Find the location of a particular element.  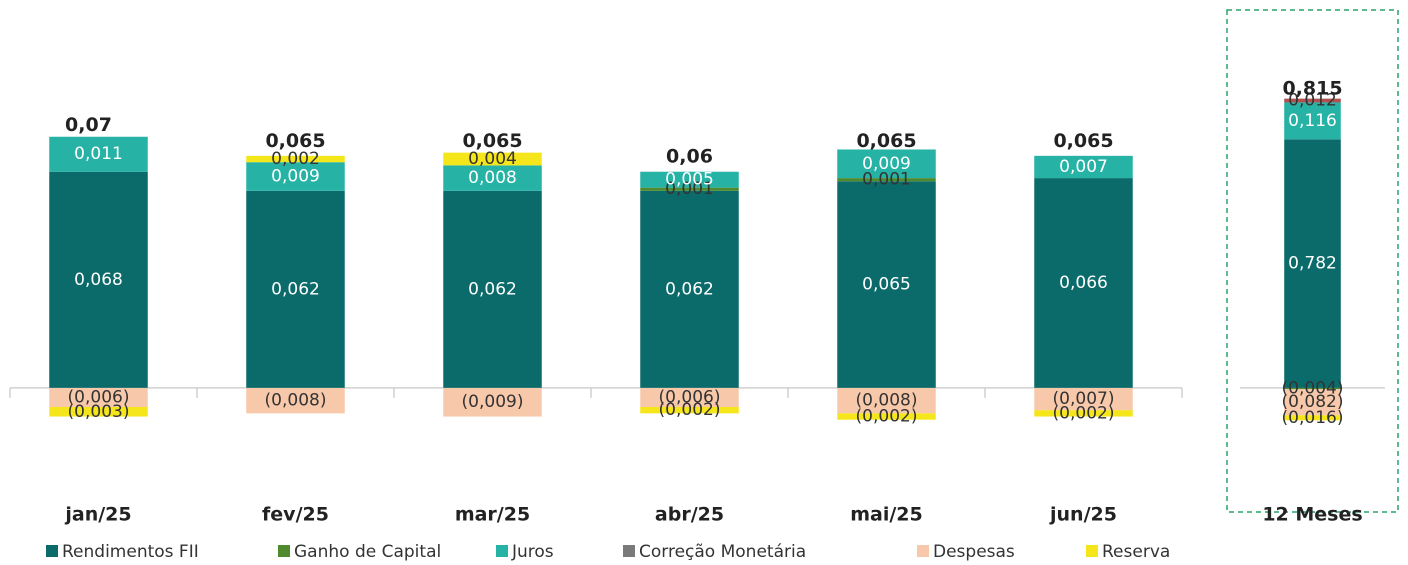

value-label: 0,012 is located at coordinates (1312, 101).